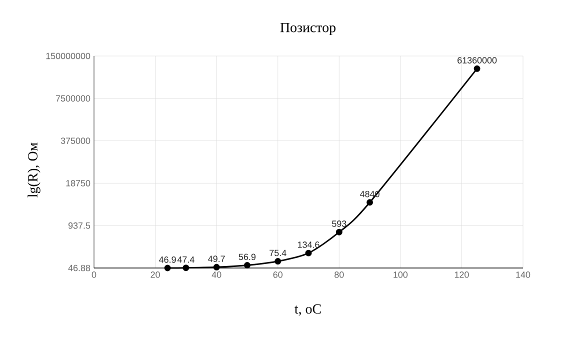  What do you see at coordinates (94, 275) in the screenshot?
I see `x-tick-label: 0` at bounding box center [94, 275].